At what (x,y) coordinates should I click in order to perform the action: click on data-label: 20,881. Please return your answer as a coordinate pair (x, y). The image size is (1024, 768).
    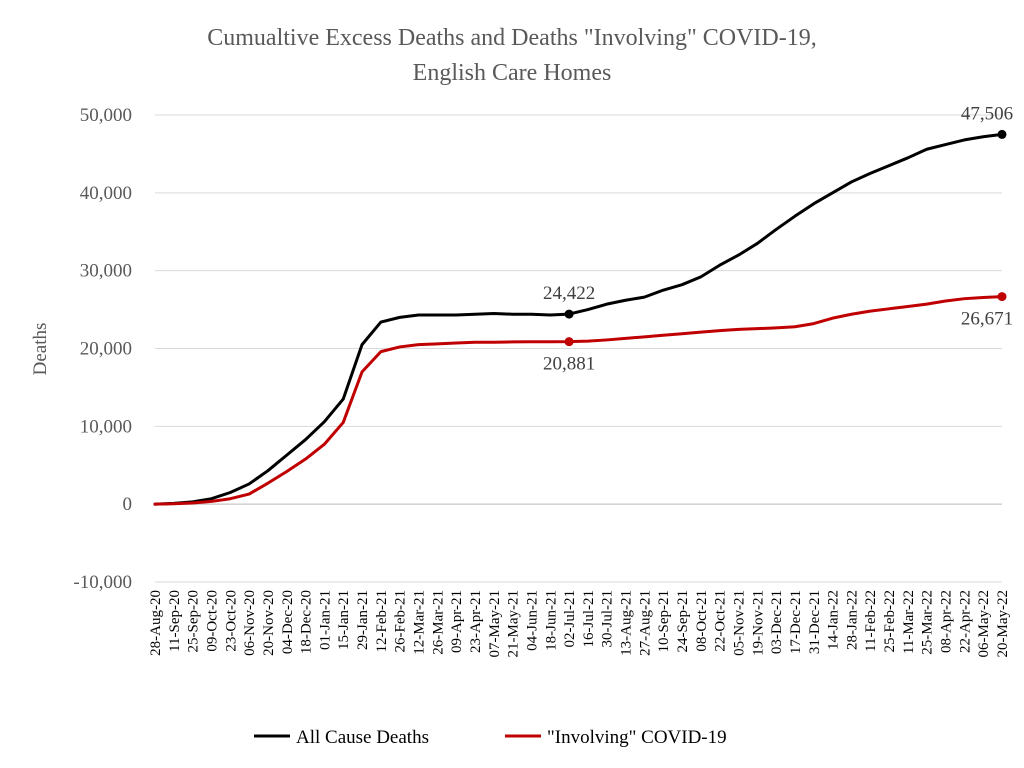
    Looking at the image, I should click on (569, 364).